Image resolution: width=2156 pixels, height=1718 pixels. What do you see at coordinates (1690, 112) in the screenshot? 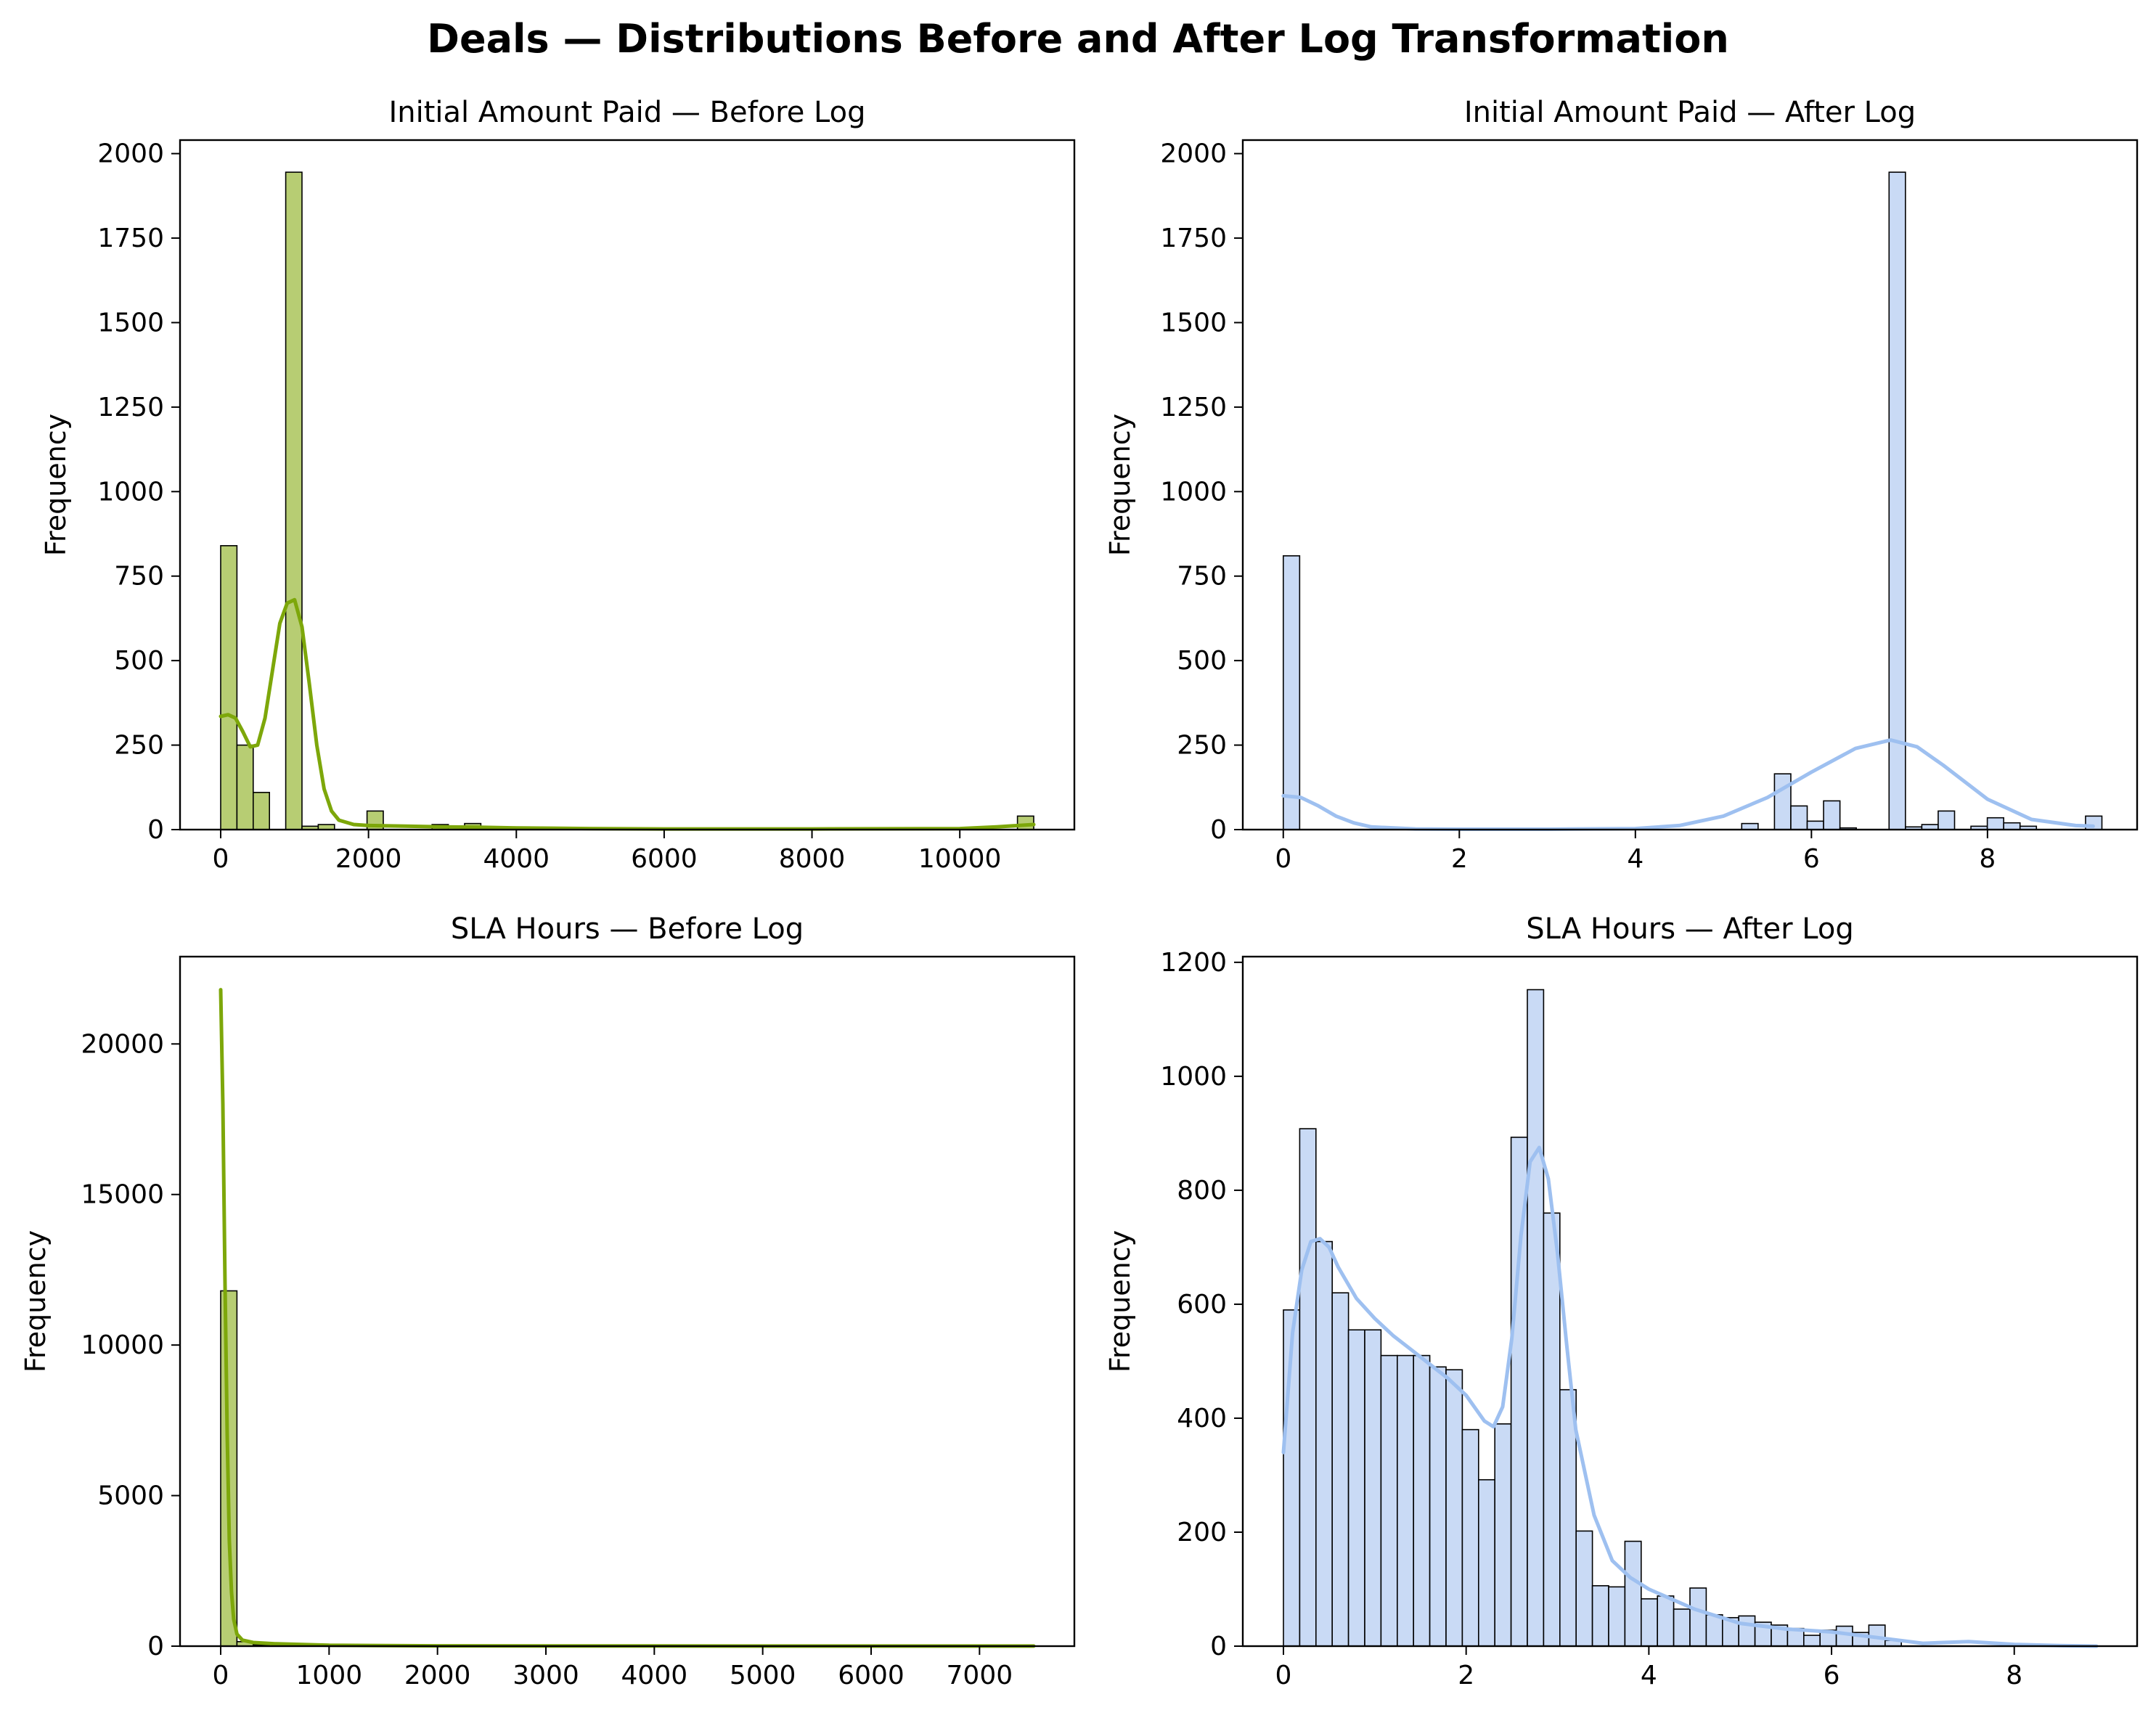
I see `subplot-title: Initial Amount Paid — After Log` at bounding box center [1690, 112].